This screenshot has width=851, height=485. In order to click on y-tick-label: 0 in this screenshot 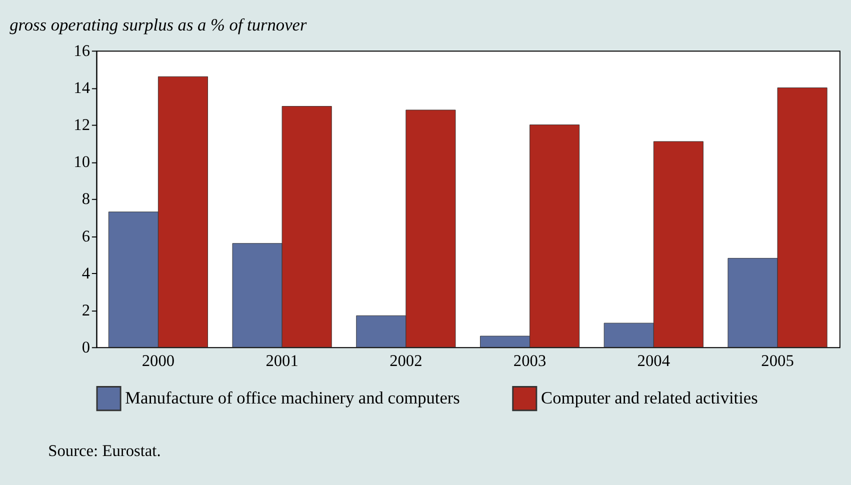, I will do `click(86, 346)`.